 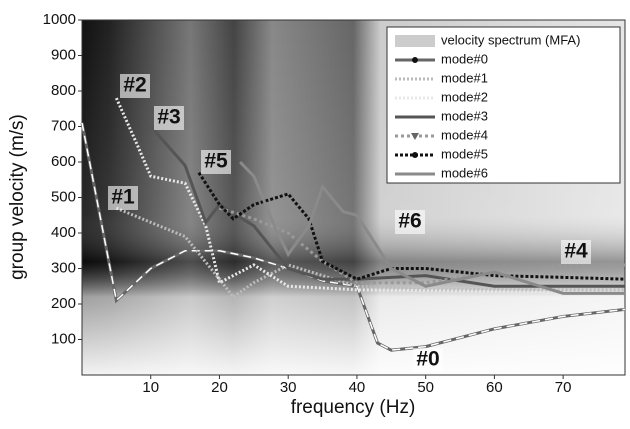 What do you see at coordinates (63, 161) in the screenshot?
I see `y-tick-label: 600` at bounding box center [63, 161].